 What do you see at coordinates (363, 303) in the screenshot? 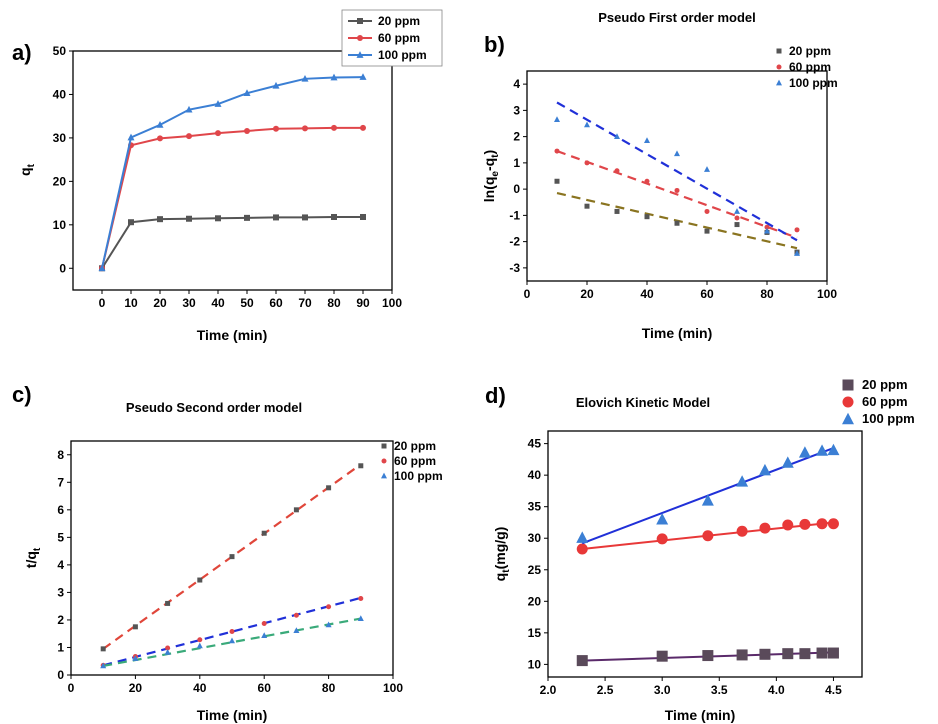
I see `x-tick-label: 90` at bounding box center [363, 303].